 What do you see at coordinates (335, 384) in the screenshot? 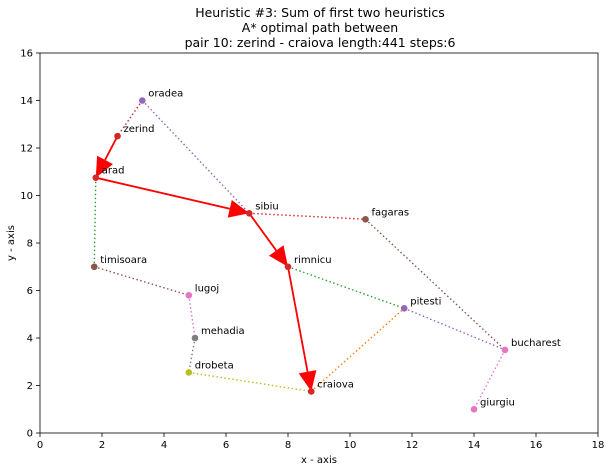
I see `city-label-craiova: craiova` at bounding box center [335, 384].